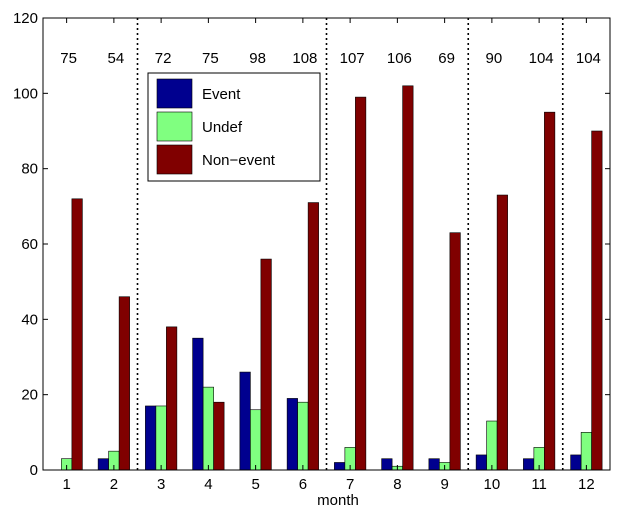 This screenshot has height=508, width=625. I want to click on x-axis-title: month, so click(338, 500).